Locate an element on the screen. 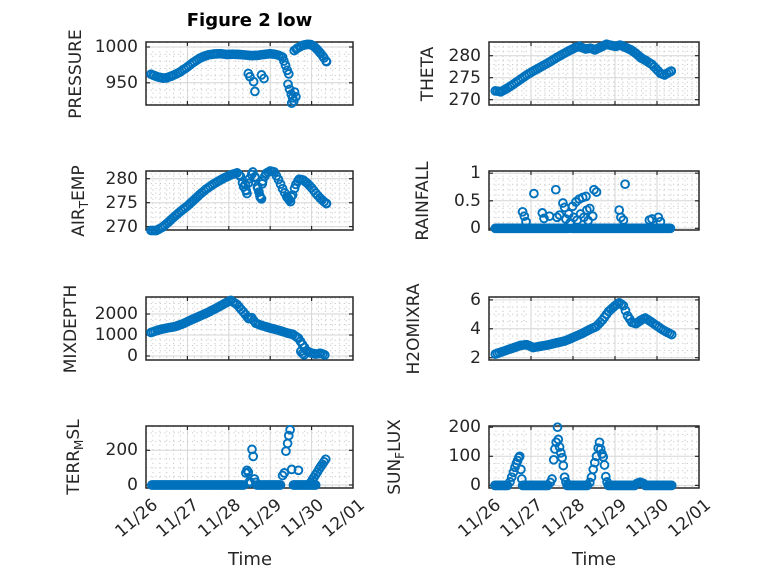 The height and width of the screenshot is (583, 778). chart-plot-air_temp is located at coordinates (249, 201).